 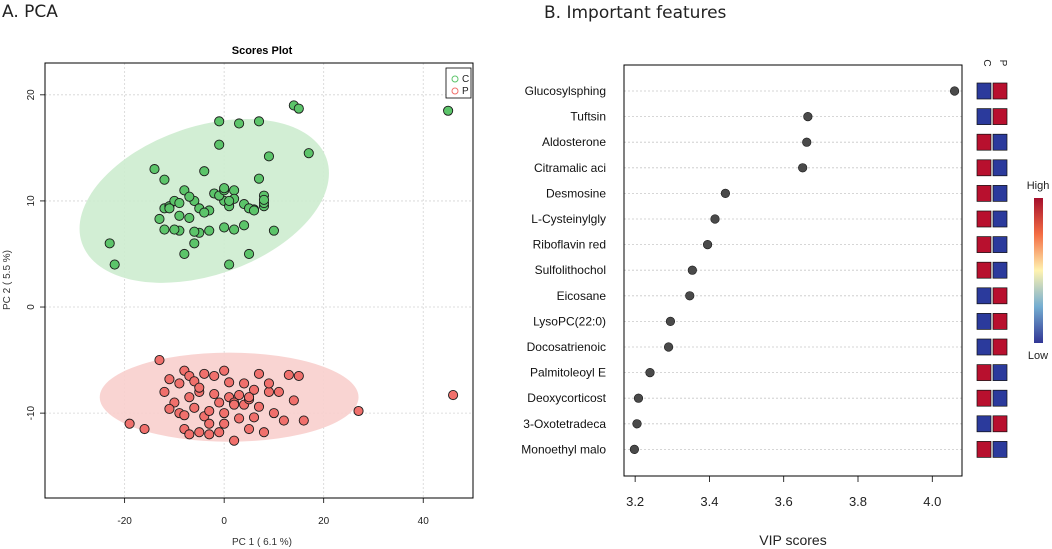 I want to click on vip-color-scale: High Low, so click(x=1038, y=271).